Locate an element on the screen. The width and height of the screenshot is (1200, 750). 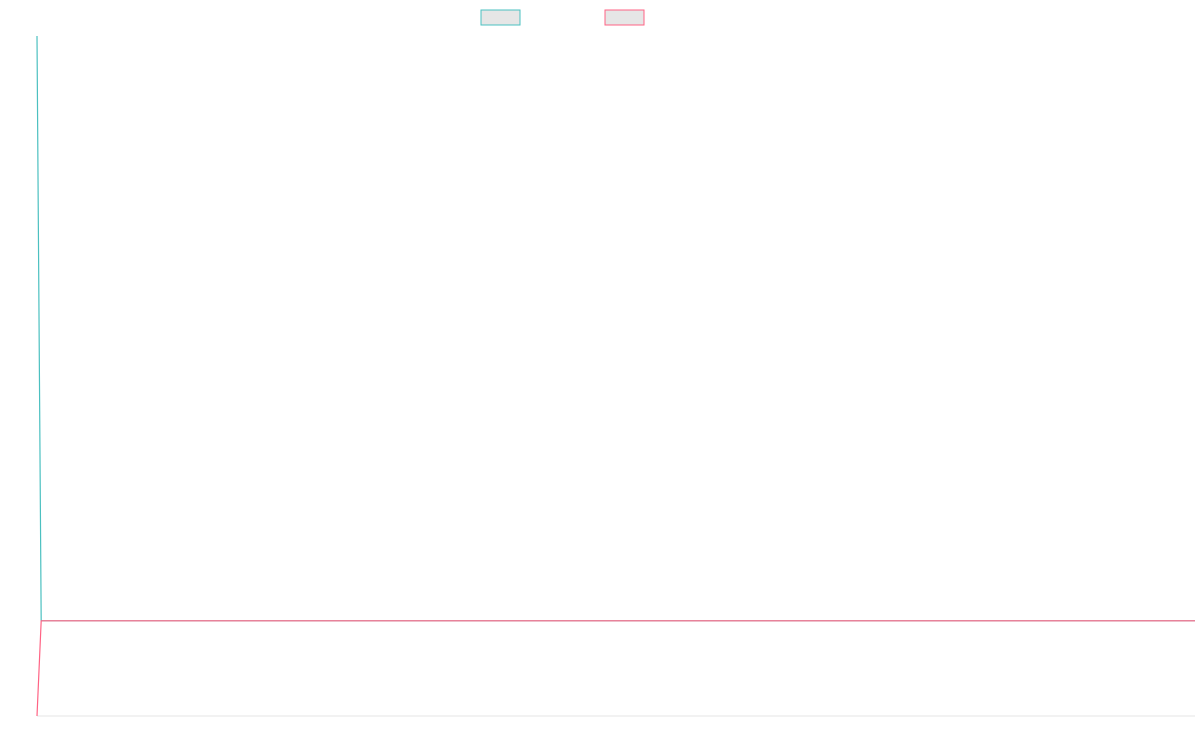
chart-legend is located at coordinates (562, 17).